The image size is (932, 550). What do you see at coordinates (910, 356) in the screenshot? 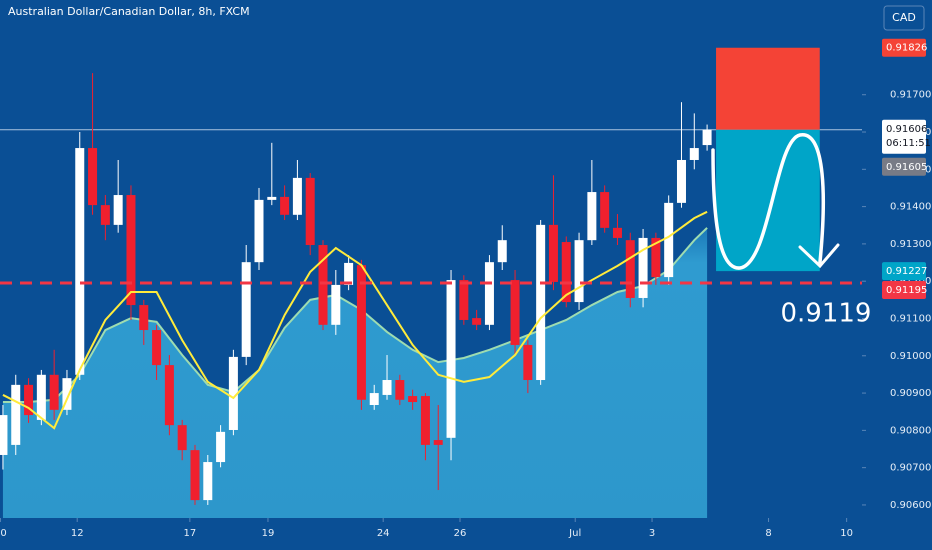
I see `y-tick-label: 0.91000` at bounding box center [910, 356].